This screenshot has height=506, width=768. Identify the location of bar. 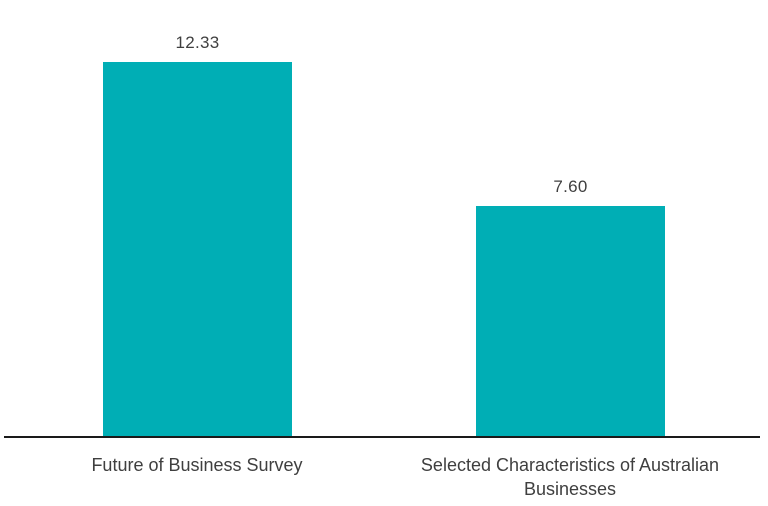
(570, 321).